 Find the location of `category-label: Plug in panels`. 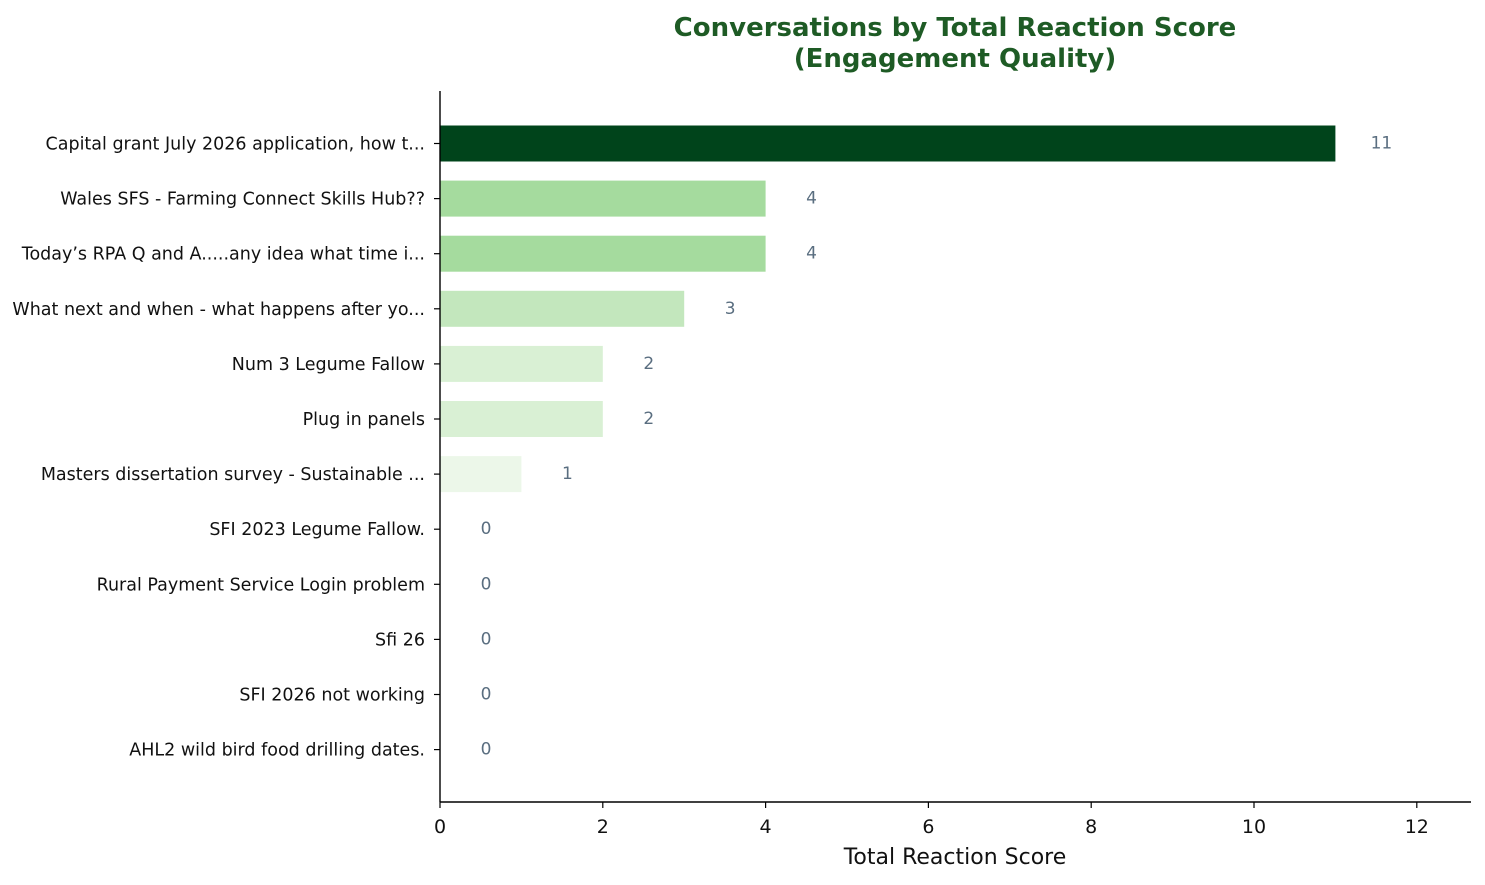

category-label: Plug in panels is located at coordinates (364, 420).